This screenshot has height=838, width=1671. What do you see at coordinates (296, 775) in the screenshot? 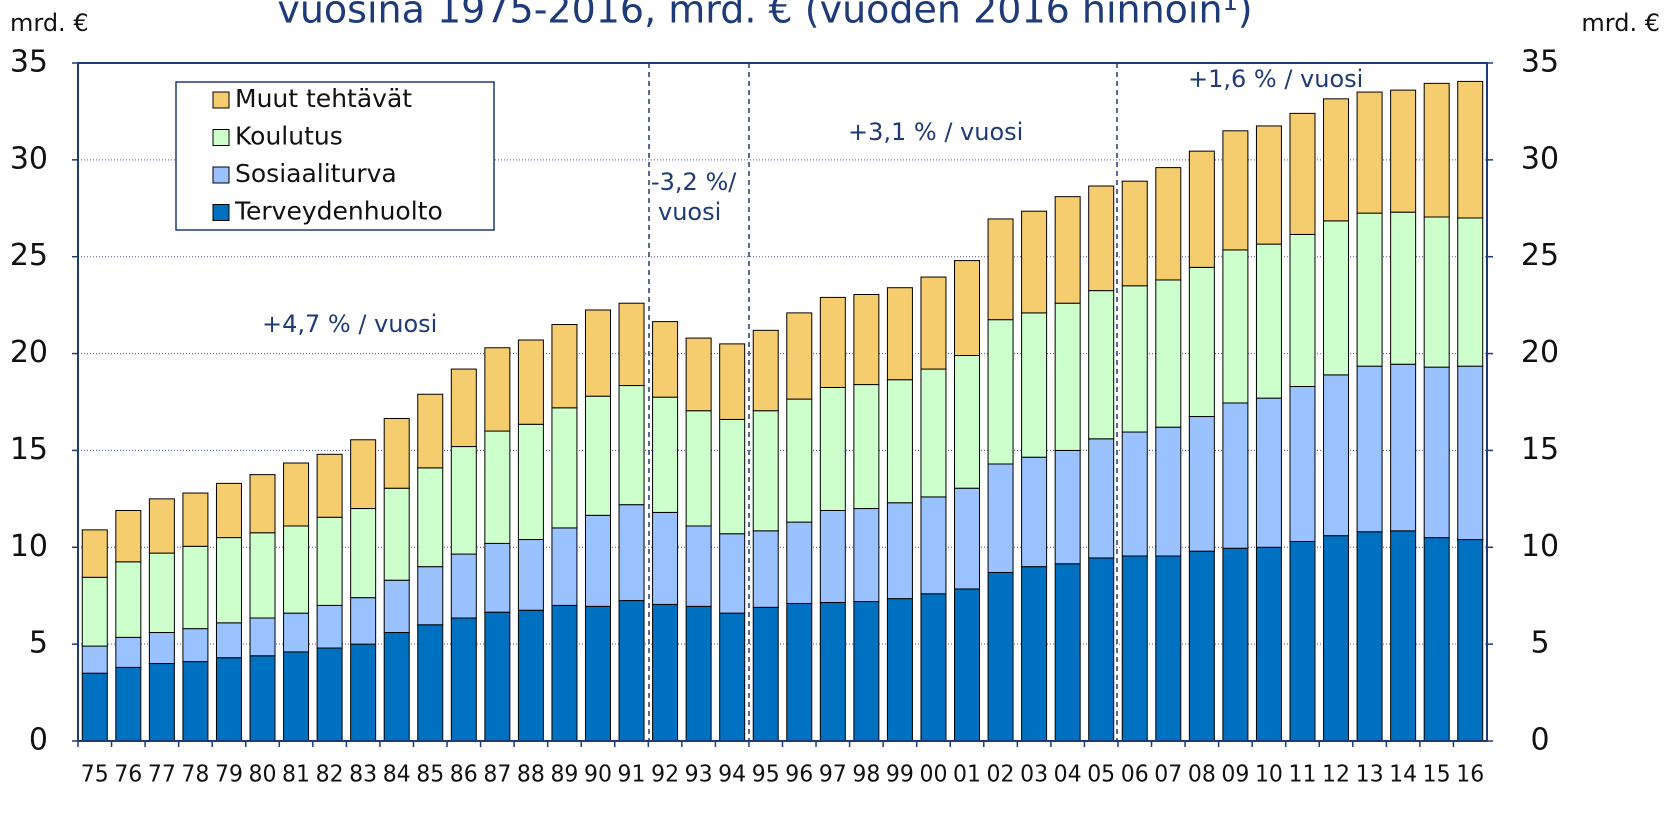
I see `x-tick-label: 81` at bounding box center [296, 775].